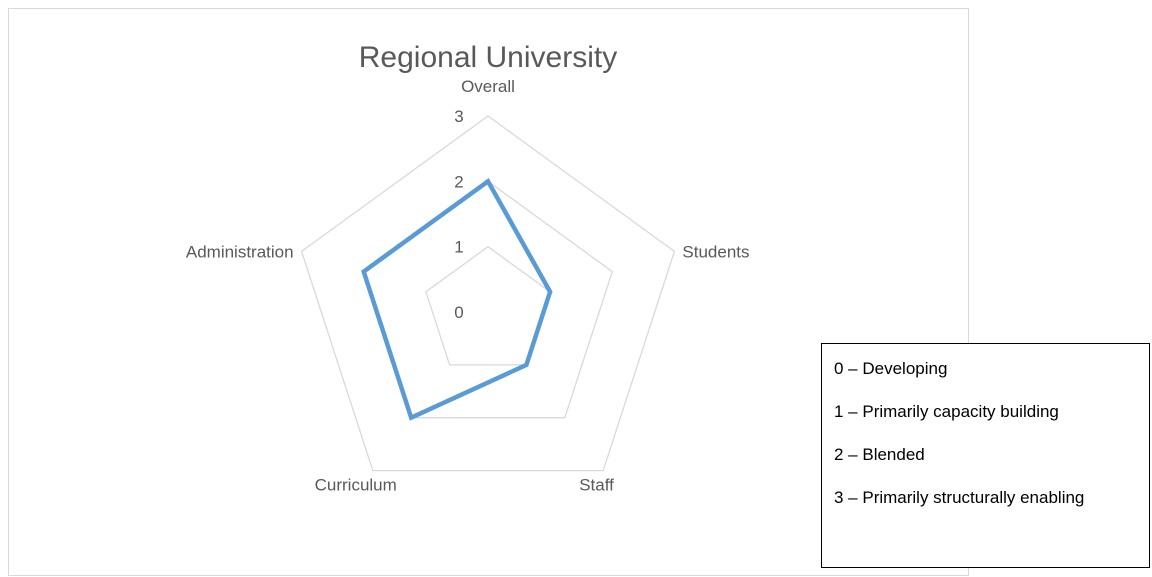  I want to click on legend-item-2: 2 – Blended, so click(879, 454).